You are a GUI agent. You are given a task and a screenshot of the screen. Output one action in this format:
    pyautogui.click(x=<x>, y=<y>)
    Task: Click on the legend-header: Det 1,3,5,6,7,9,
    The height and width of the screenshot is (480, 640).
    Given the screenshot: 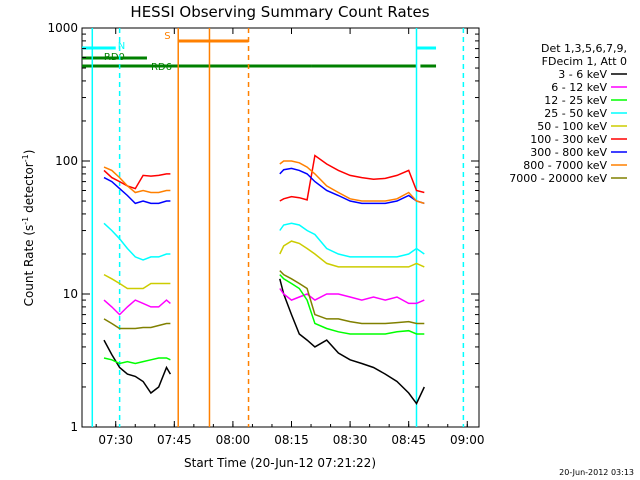 What is the action you would take?
    pyautogui.click(x=584, y=48)
    